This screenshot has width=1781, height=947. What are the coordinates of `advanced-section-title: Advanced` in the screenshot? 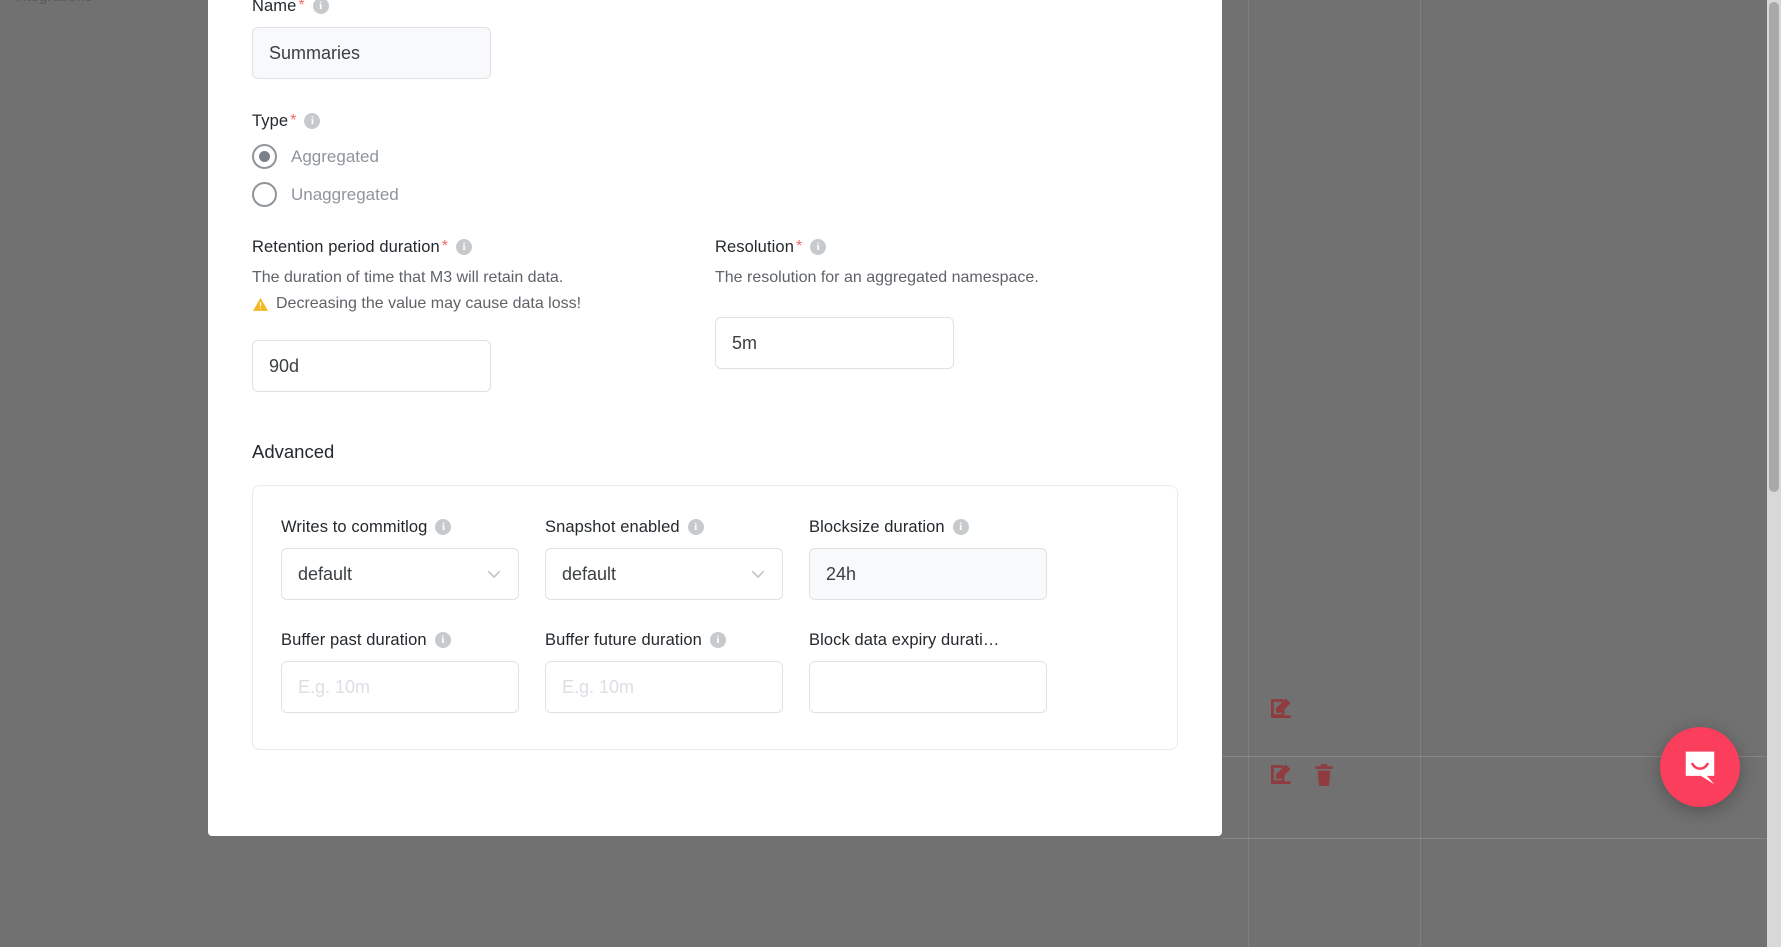 It's located at (293, 451).